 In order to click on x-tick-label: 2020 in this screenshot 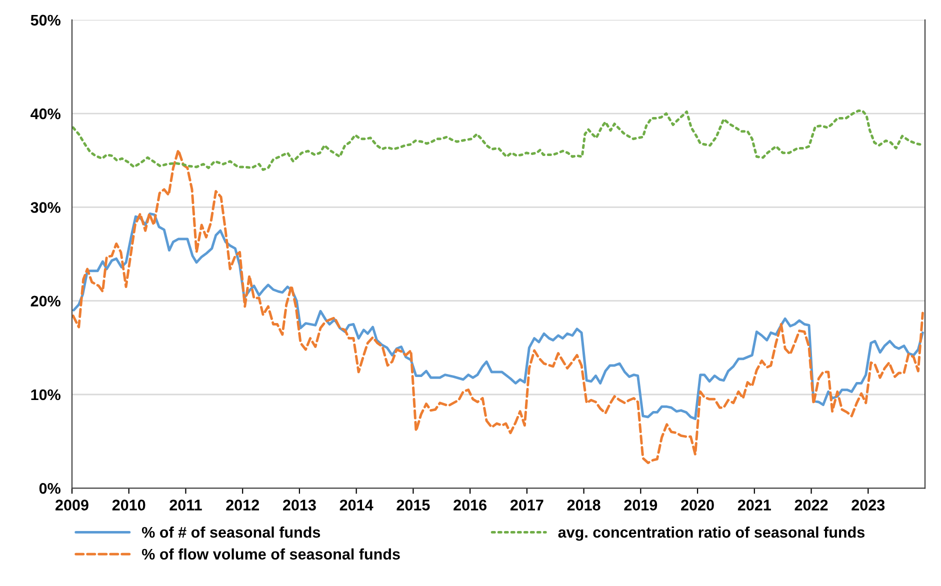, I will do `click(697, 505)`.